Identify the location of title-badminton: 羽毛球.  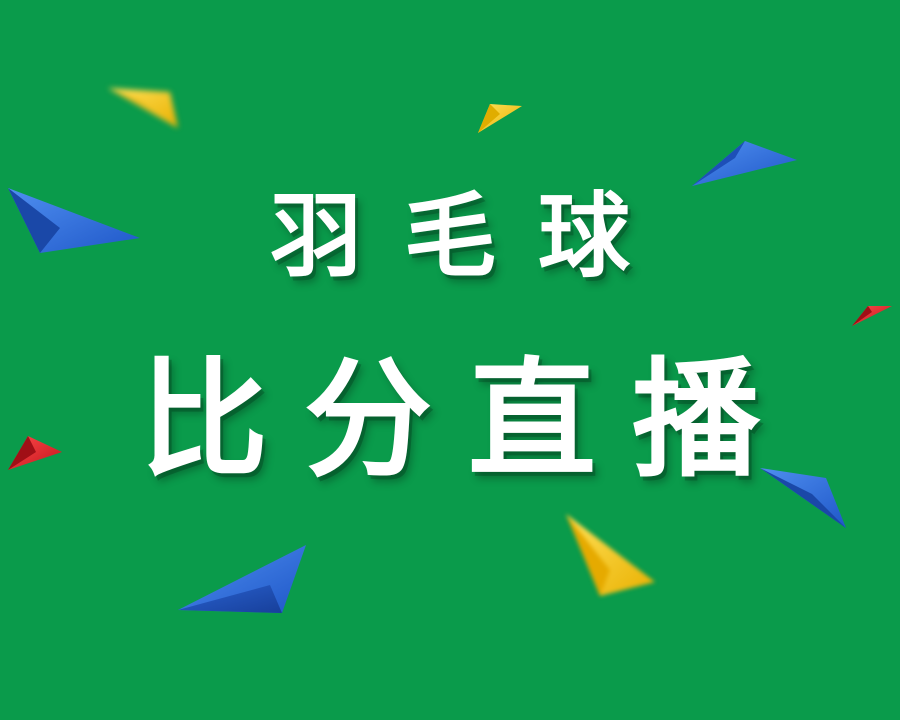
(470, 236).